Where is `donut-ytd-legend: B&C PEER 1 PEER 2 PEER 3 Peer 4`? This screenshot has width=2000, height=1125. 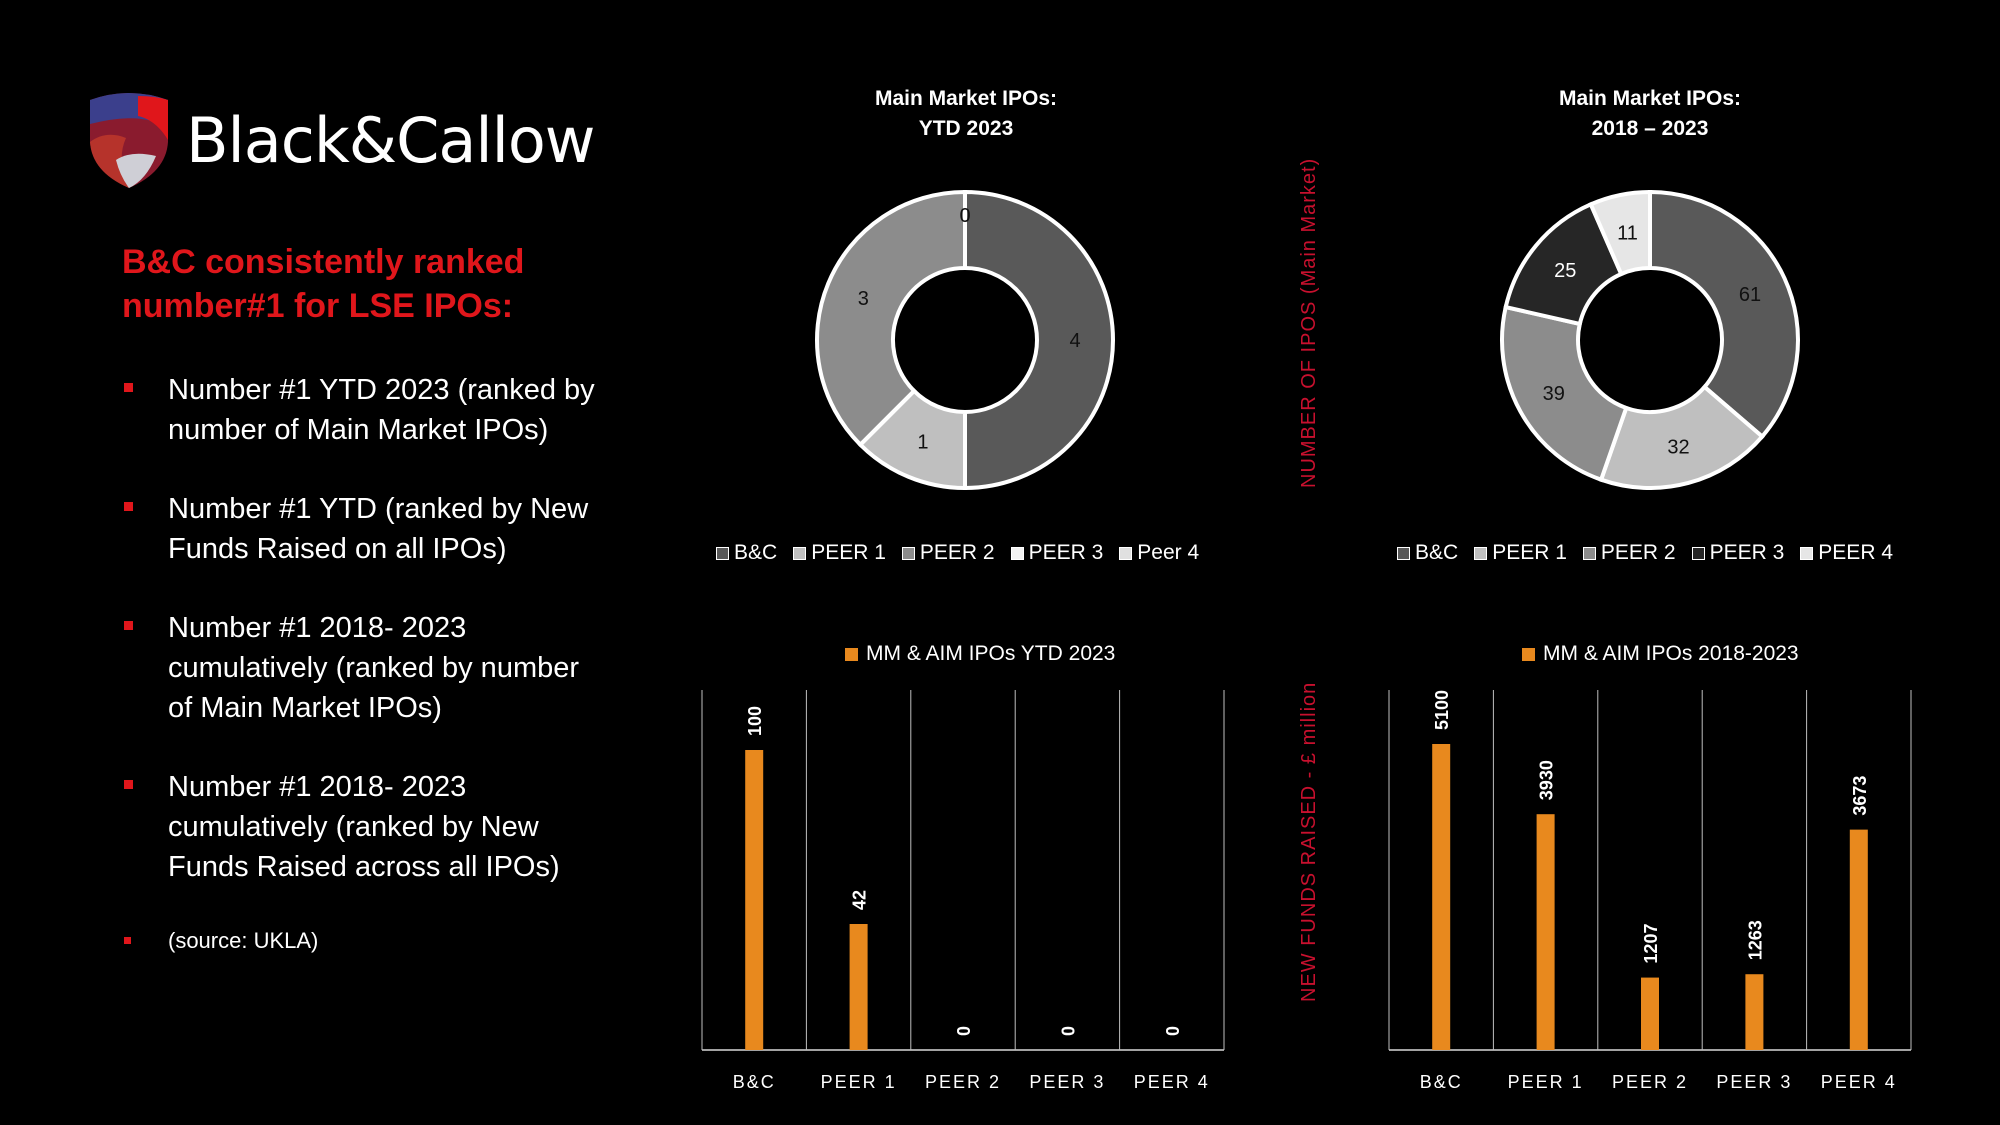
donut-ytd-legend: B&C PEER 1 PEER 2 PEER 3 Peer 4 is located at coordinates (957, 553).